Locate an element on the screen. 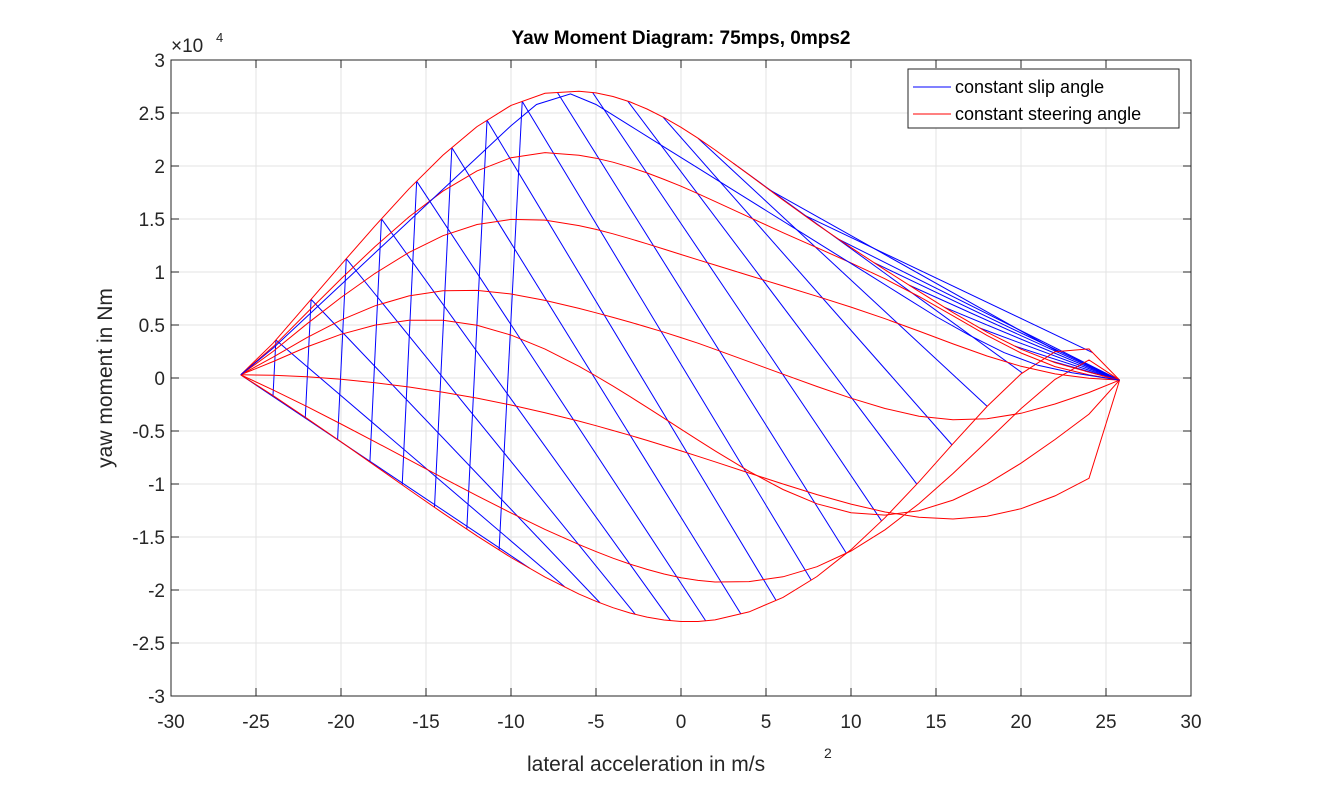 The image size is (1318, 788). x-tick-label: 10 is located at coordinates (850, 722).